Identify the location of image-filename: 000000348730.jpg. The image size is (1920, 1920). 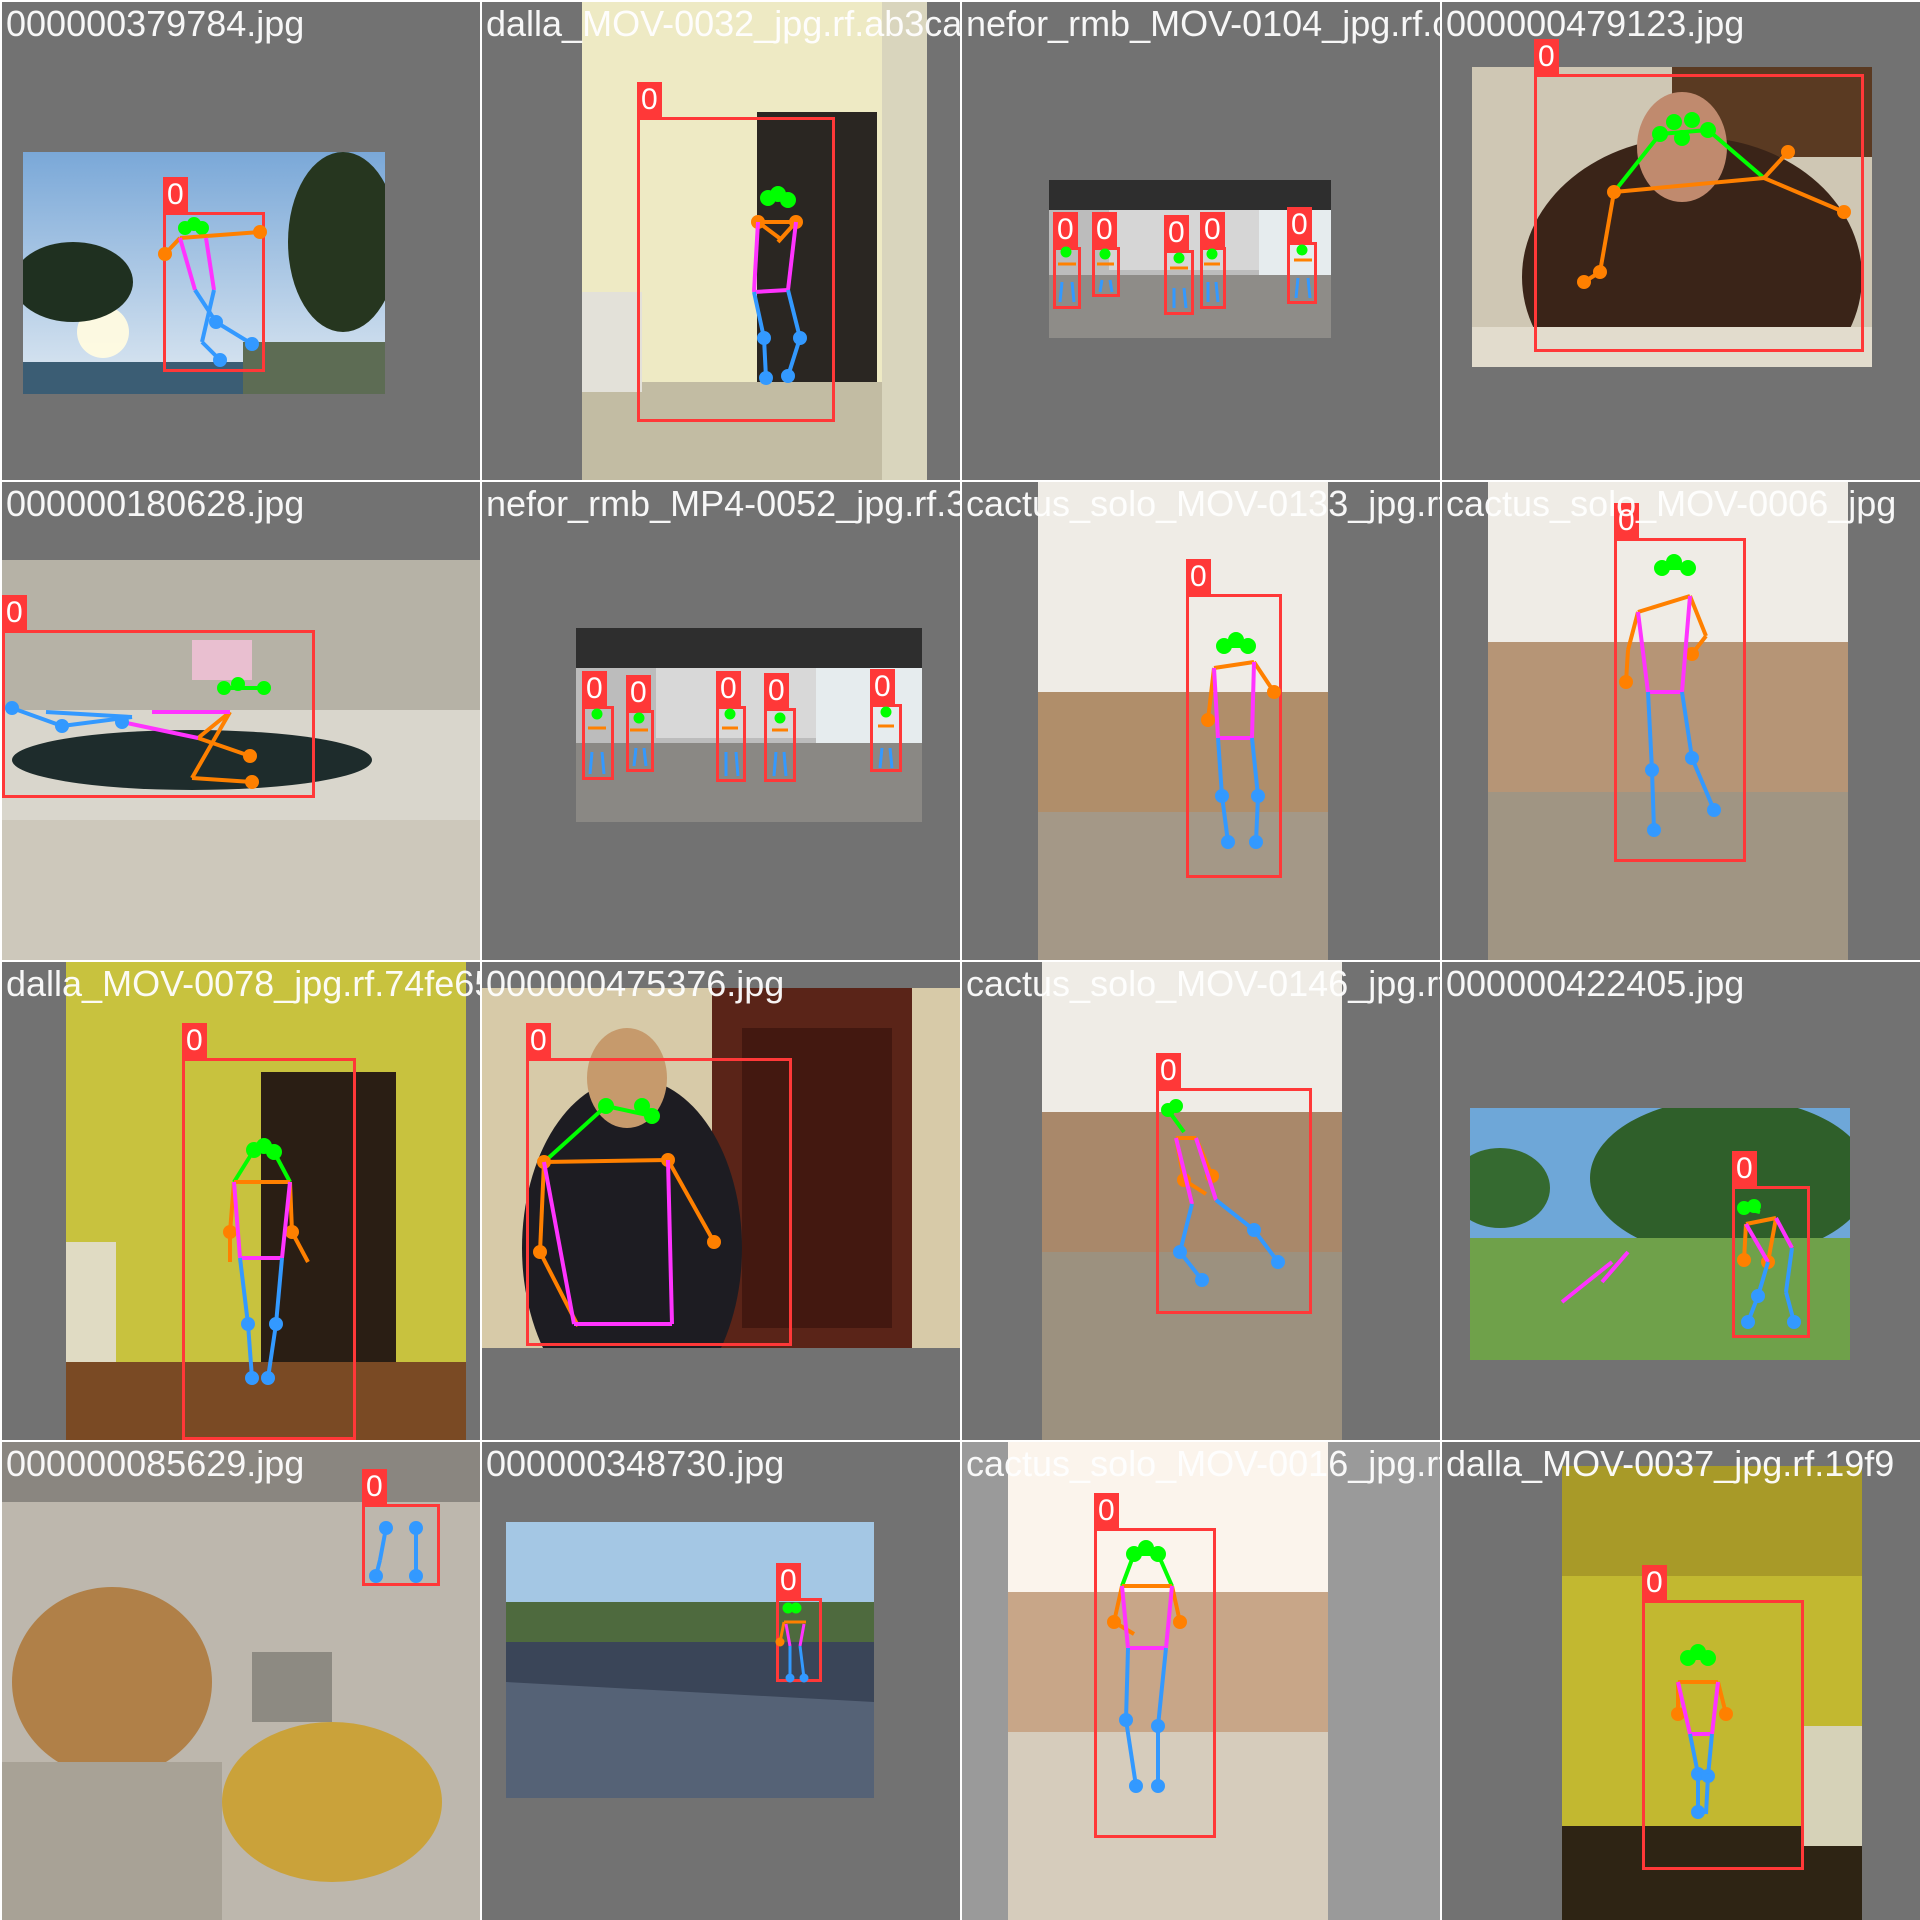
(635, 1464).